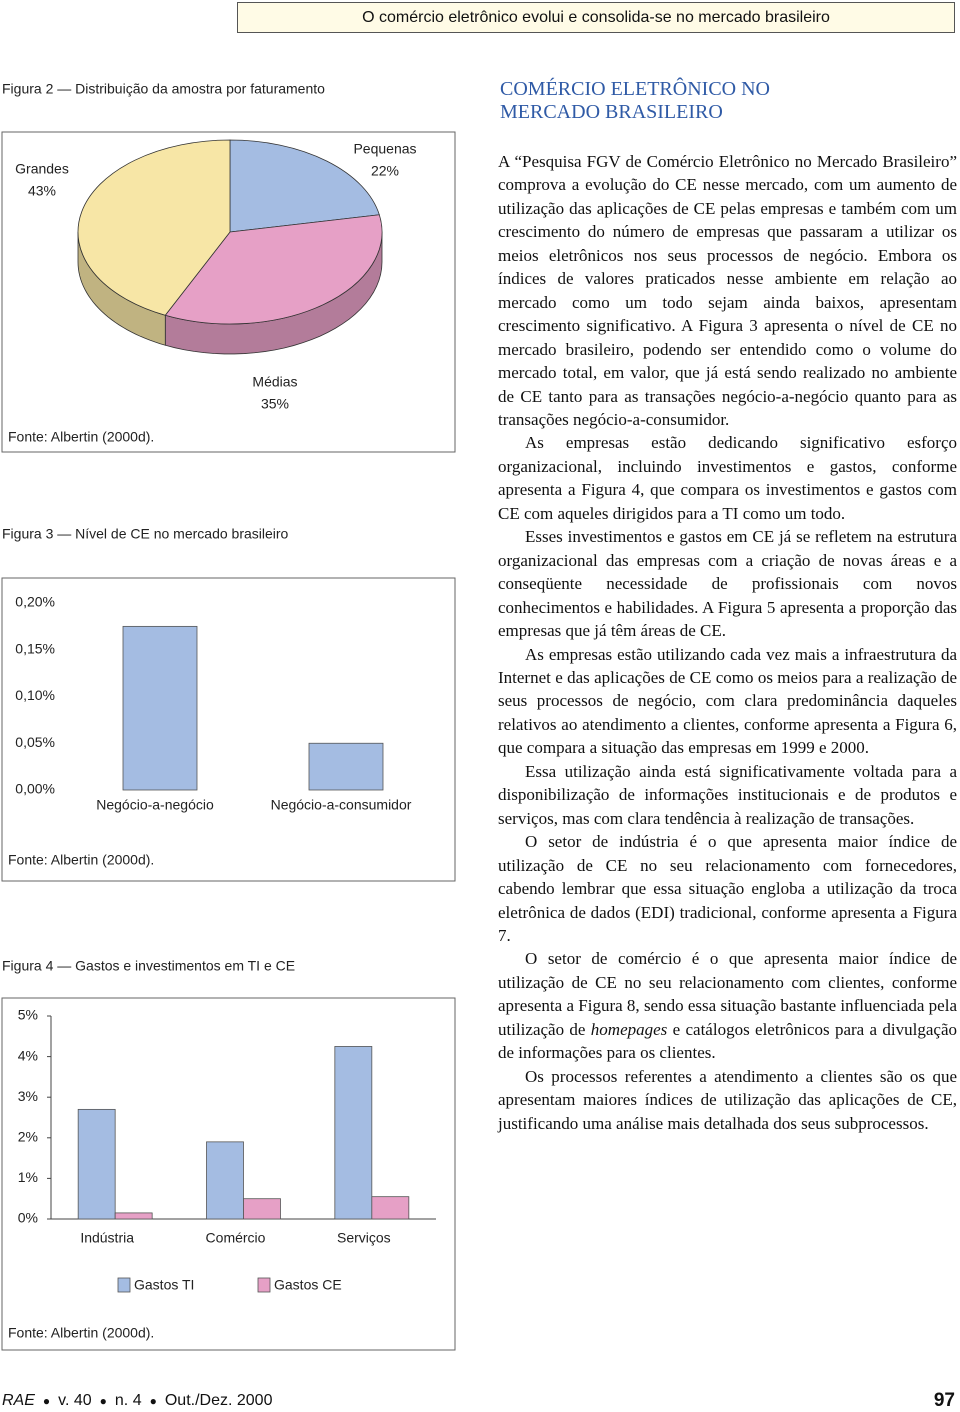  Describe the element at coordinates (35, 695) in the screenshot. I see `y-tick-label: 0,10%` at that location.